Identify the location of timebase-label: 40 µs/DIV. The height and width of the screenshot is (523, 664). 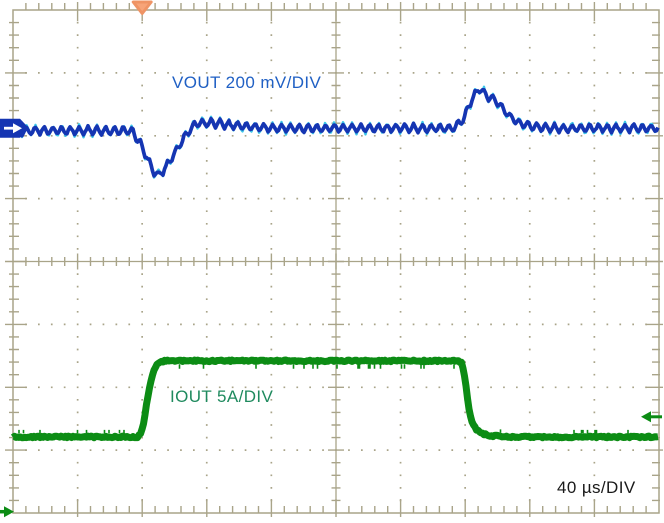
(596, 487).